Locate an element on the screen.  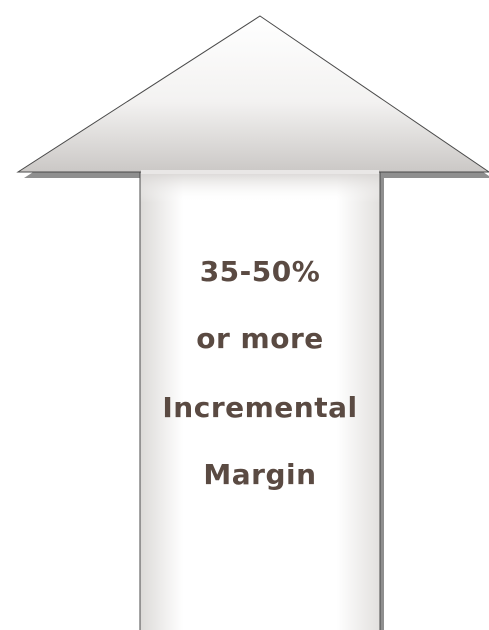
arrow-text-qualifier: or more is located at coordinates (260, 338).